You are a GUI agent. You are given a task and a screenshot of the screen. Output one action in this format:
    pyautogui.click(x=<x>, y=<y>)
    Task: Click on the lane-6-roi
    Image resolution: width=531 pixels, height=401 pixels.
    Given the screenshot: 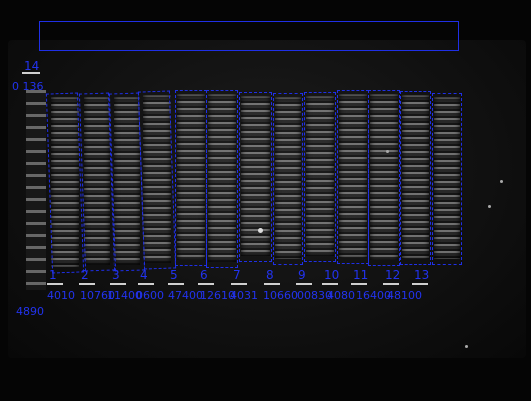 What is the action you would take?
    pyautogui.click(x=222, y=179)
    